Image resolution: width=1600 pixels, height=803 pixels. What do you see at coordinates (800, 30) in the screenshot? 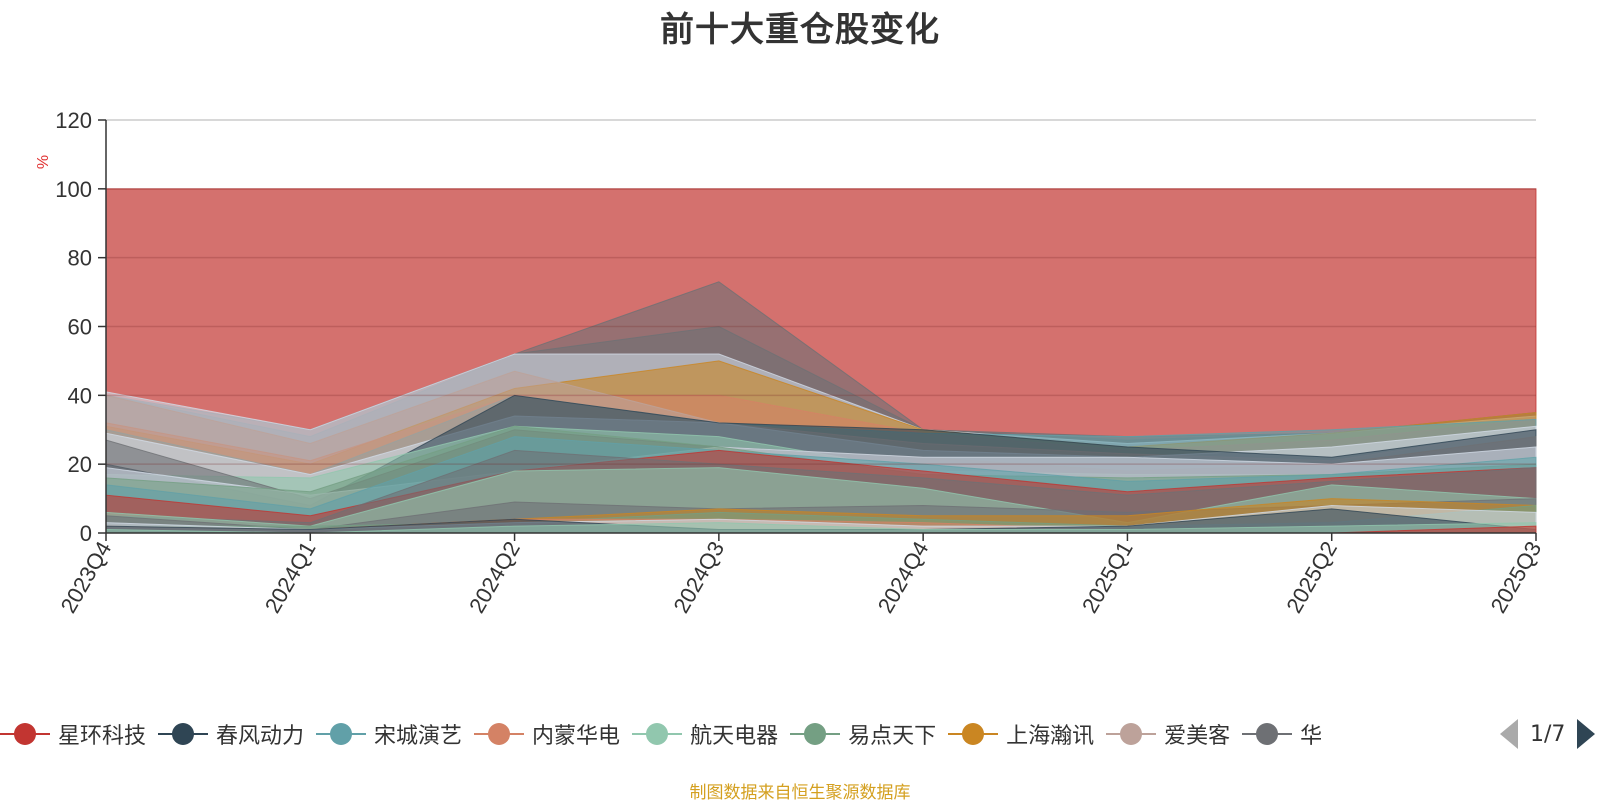
I see `chart-title: 前十大重仓股变化` at bounding box center [800, 30].